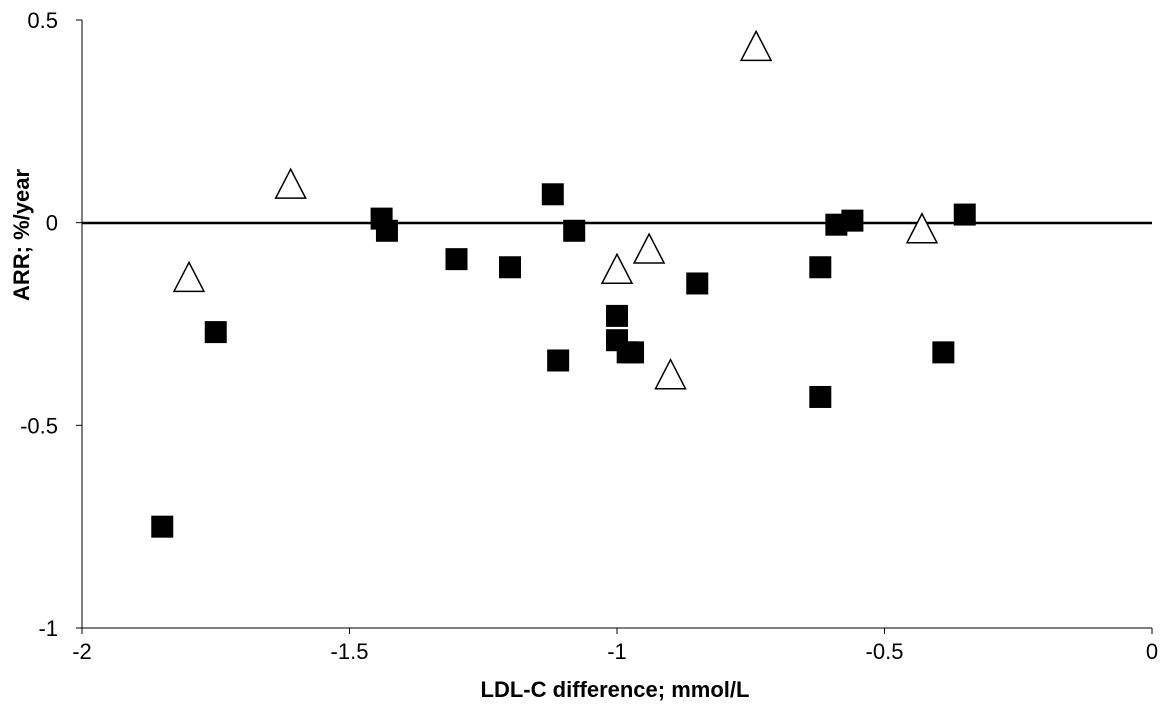 The height and width of the screenshot is (704, 1168). What do you see at coordinates (52, 223) in the screenshot?
I see `y-tick-label: 0` at bounding box center [52, 223].